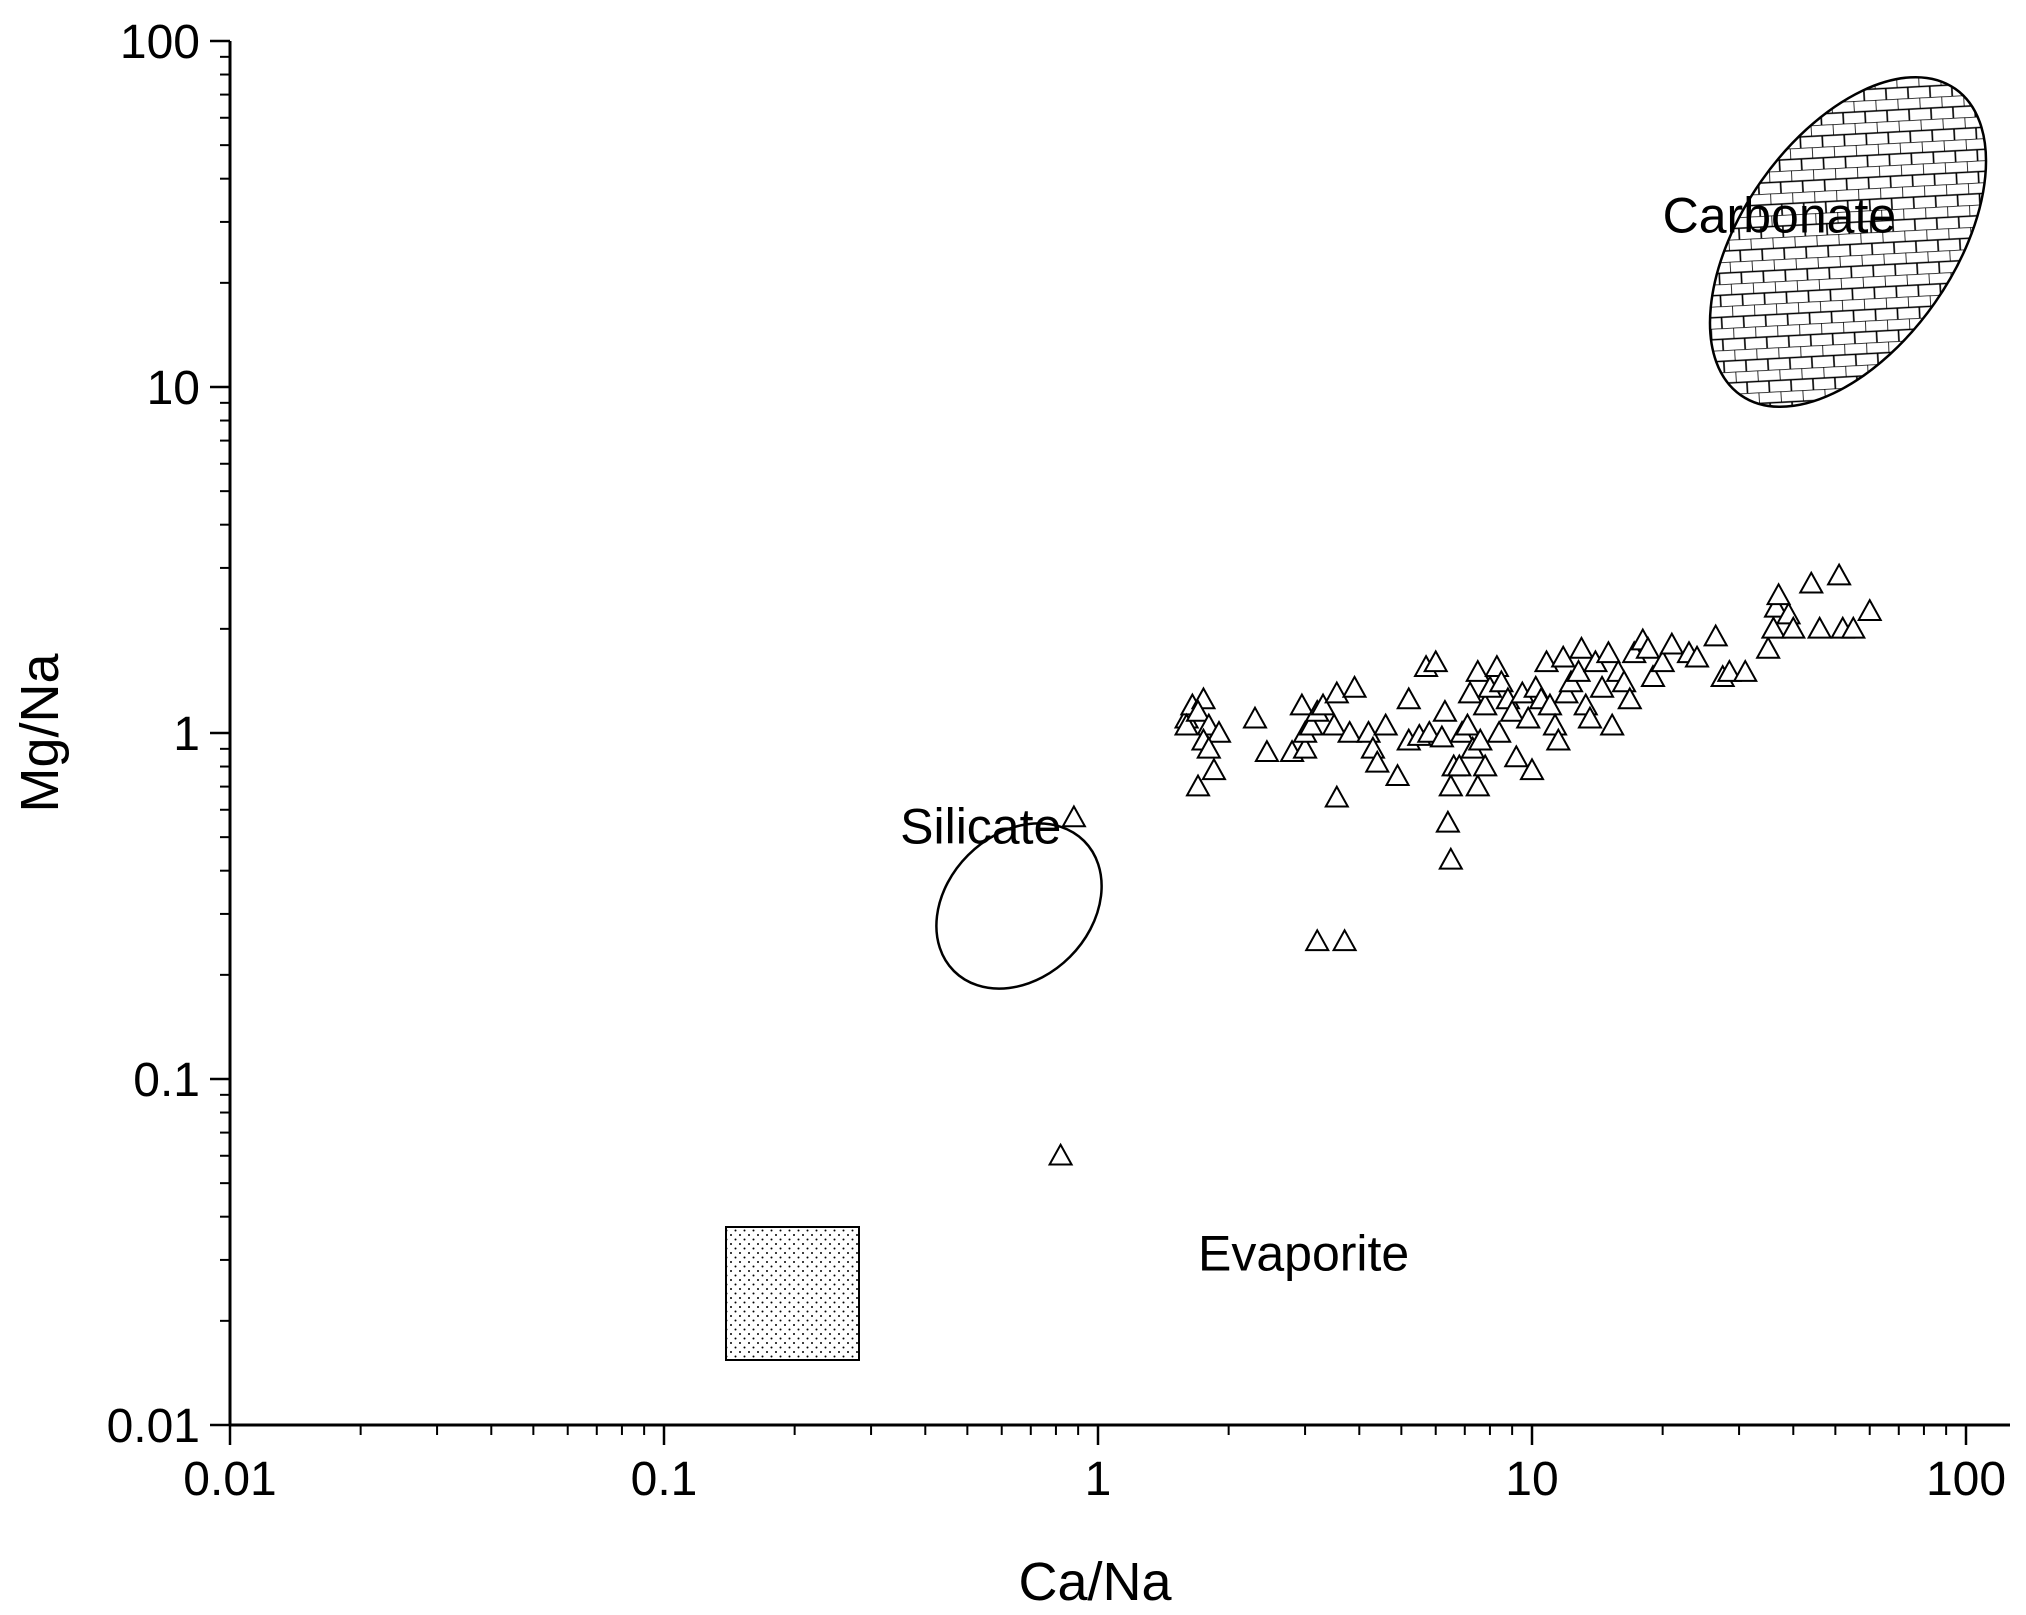 The image size is (2026, 1615). Describe the element at coordinates (166, 1080) in the screenshot. I see `y-tick-label: 0.1` at that location.